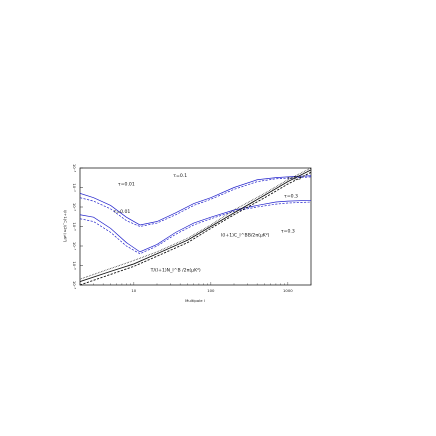 The image size is (436, 436). I want to click on x-tick-label: 10, so click(133, 290).